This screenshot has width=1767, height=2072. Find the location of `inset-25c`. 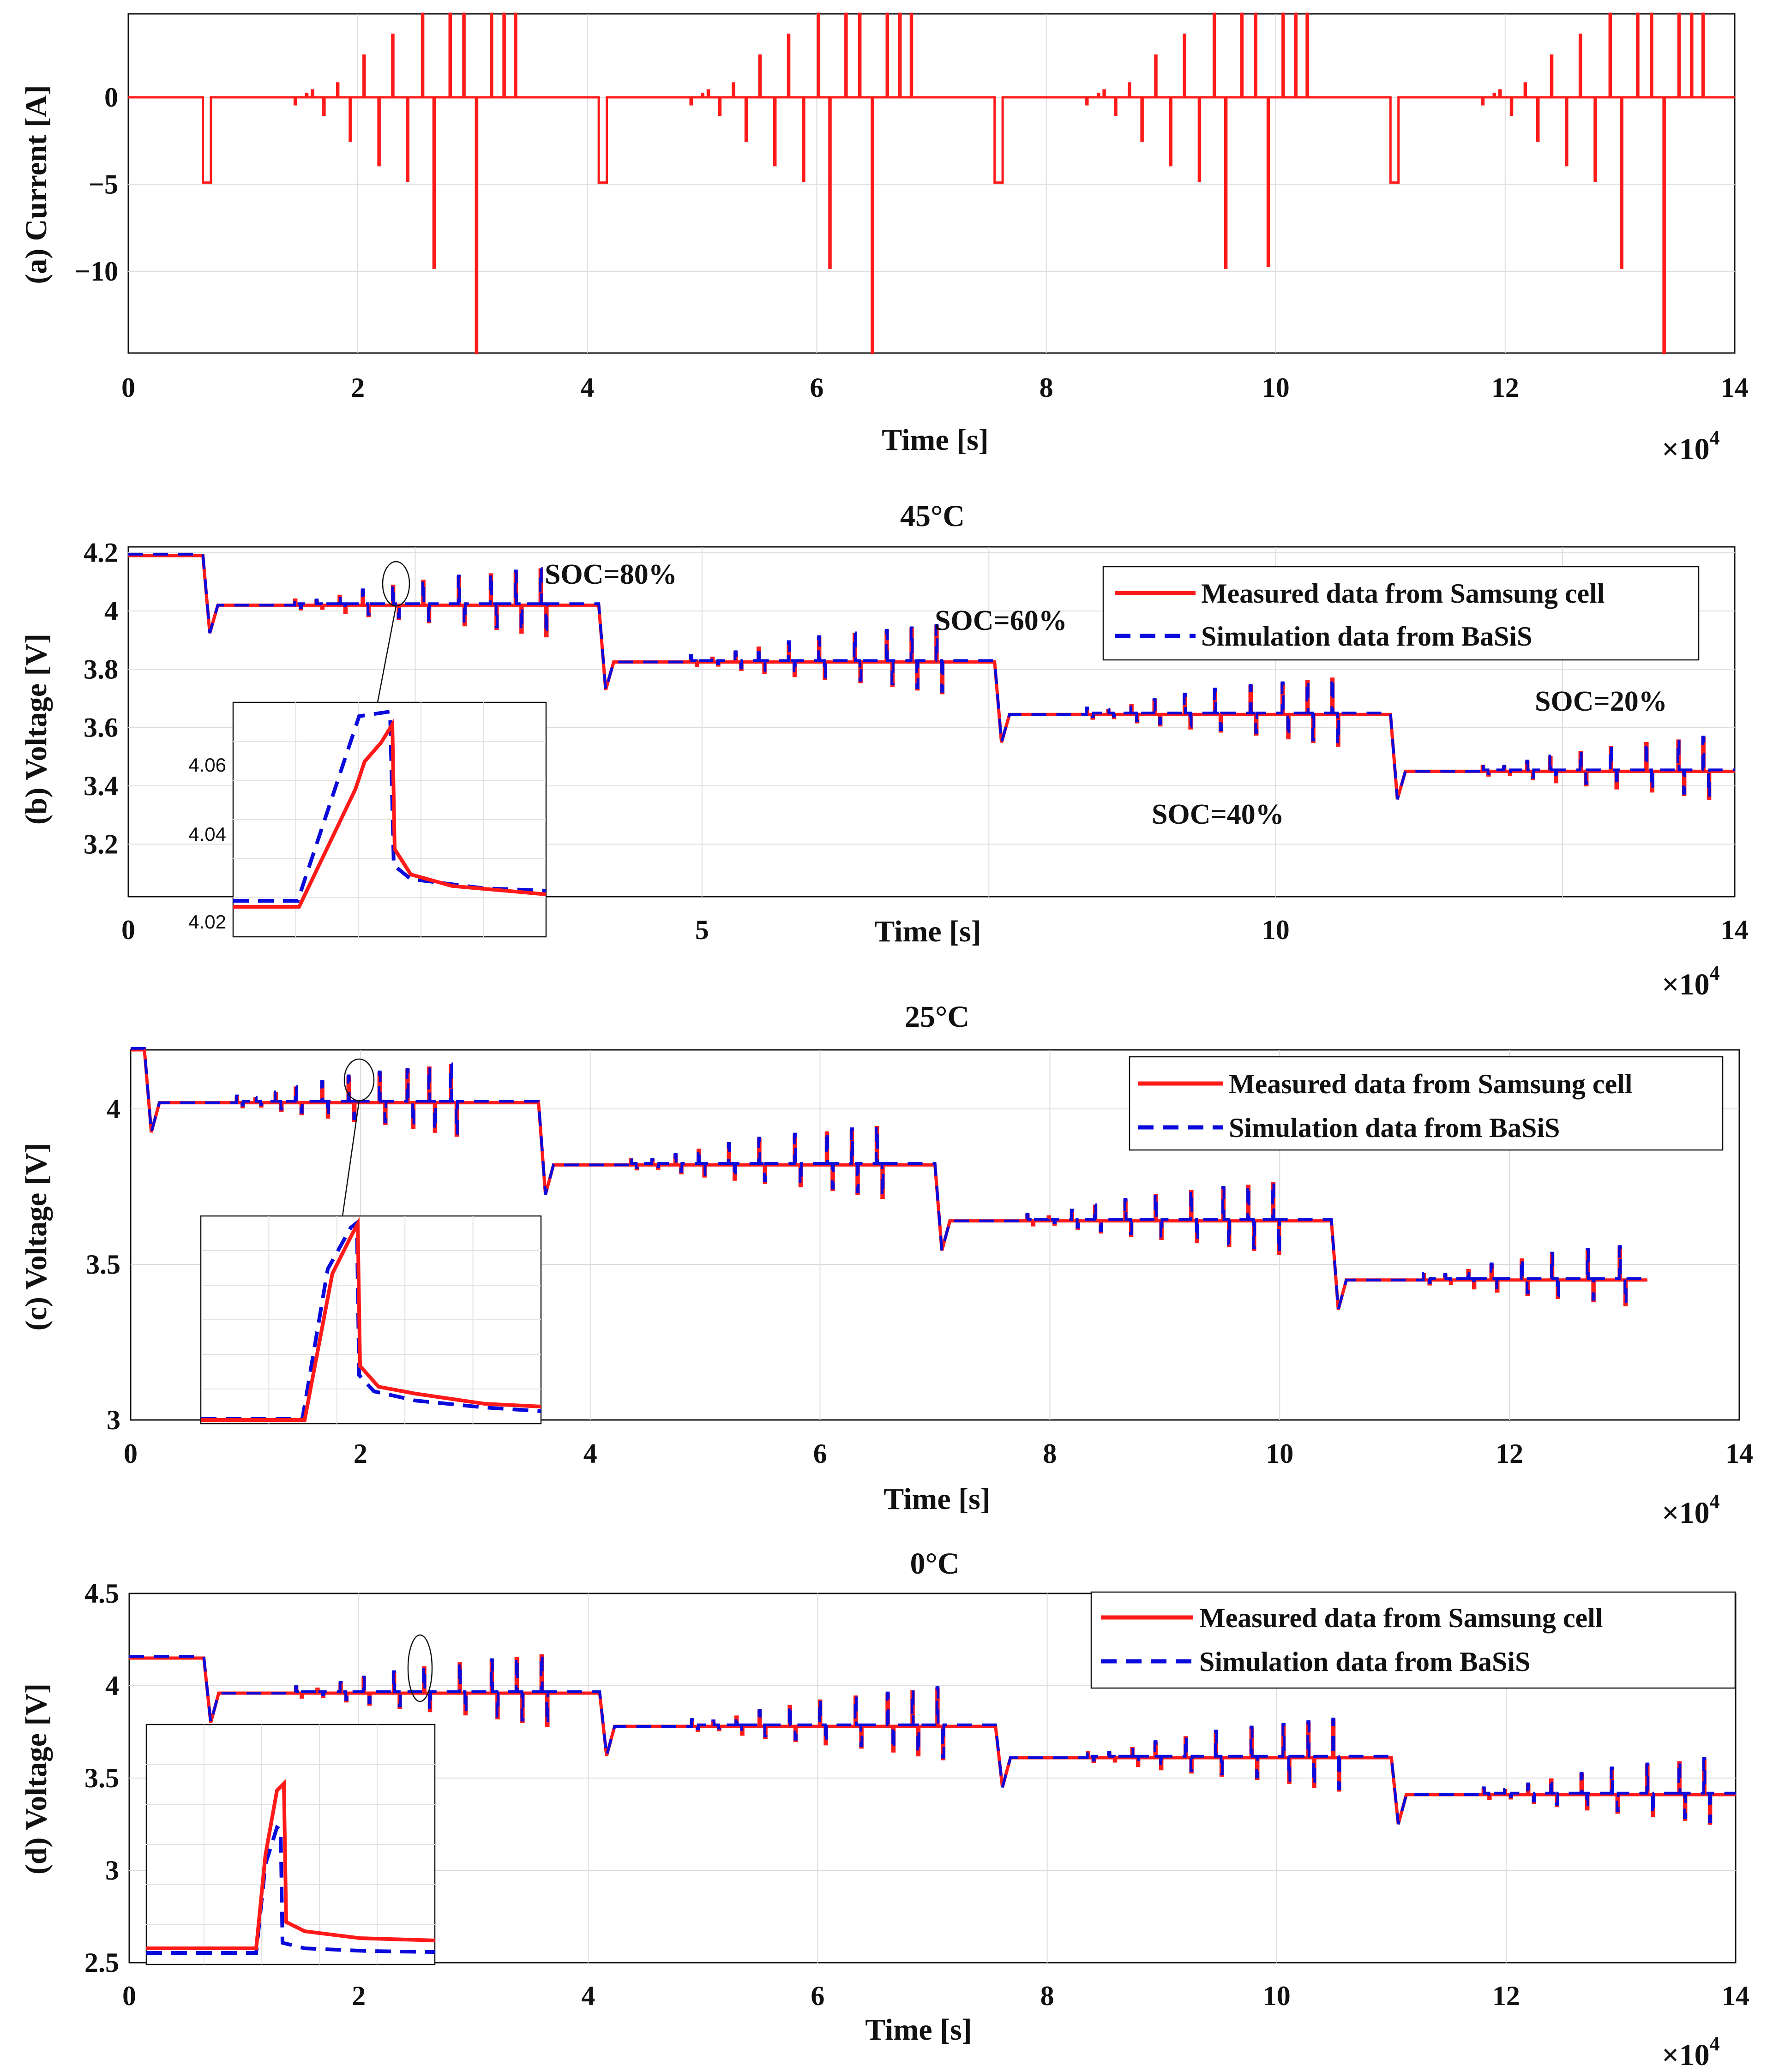

inset-25c is located at coordinates (371, 1320).